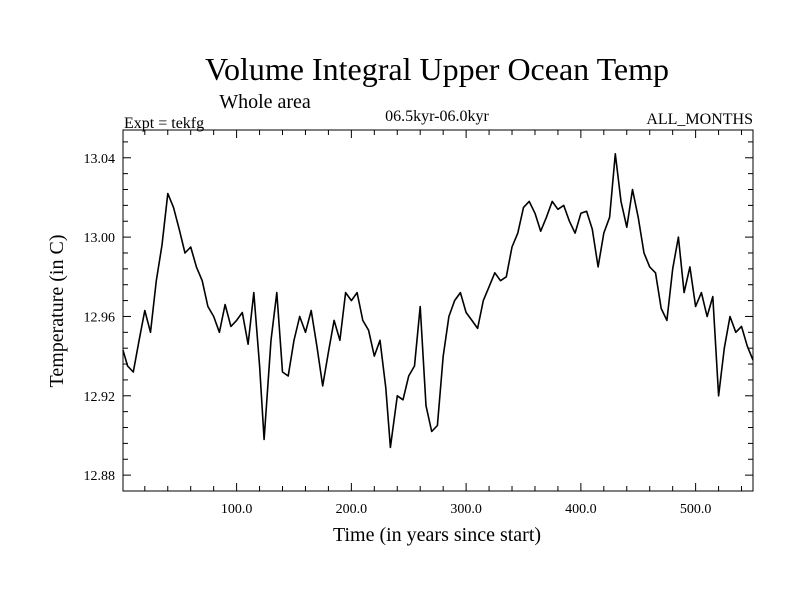  Describe the element at coordinates (100, 238) in the screenshot. I see `y-tick-label: 13.00` at that location.